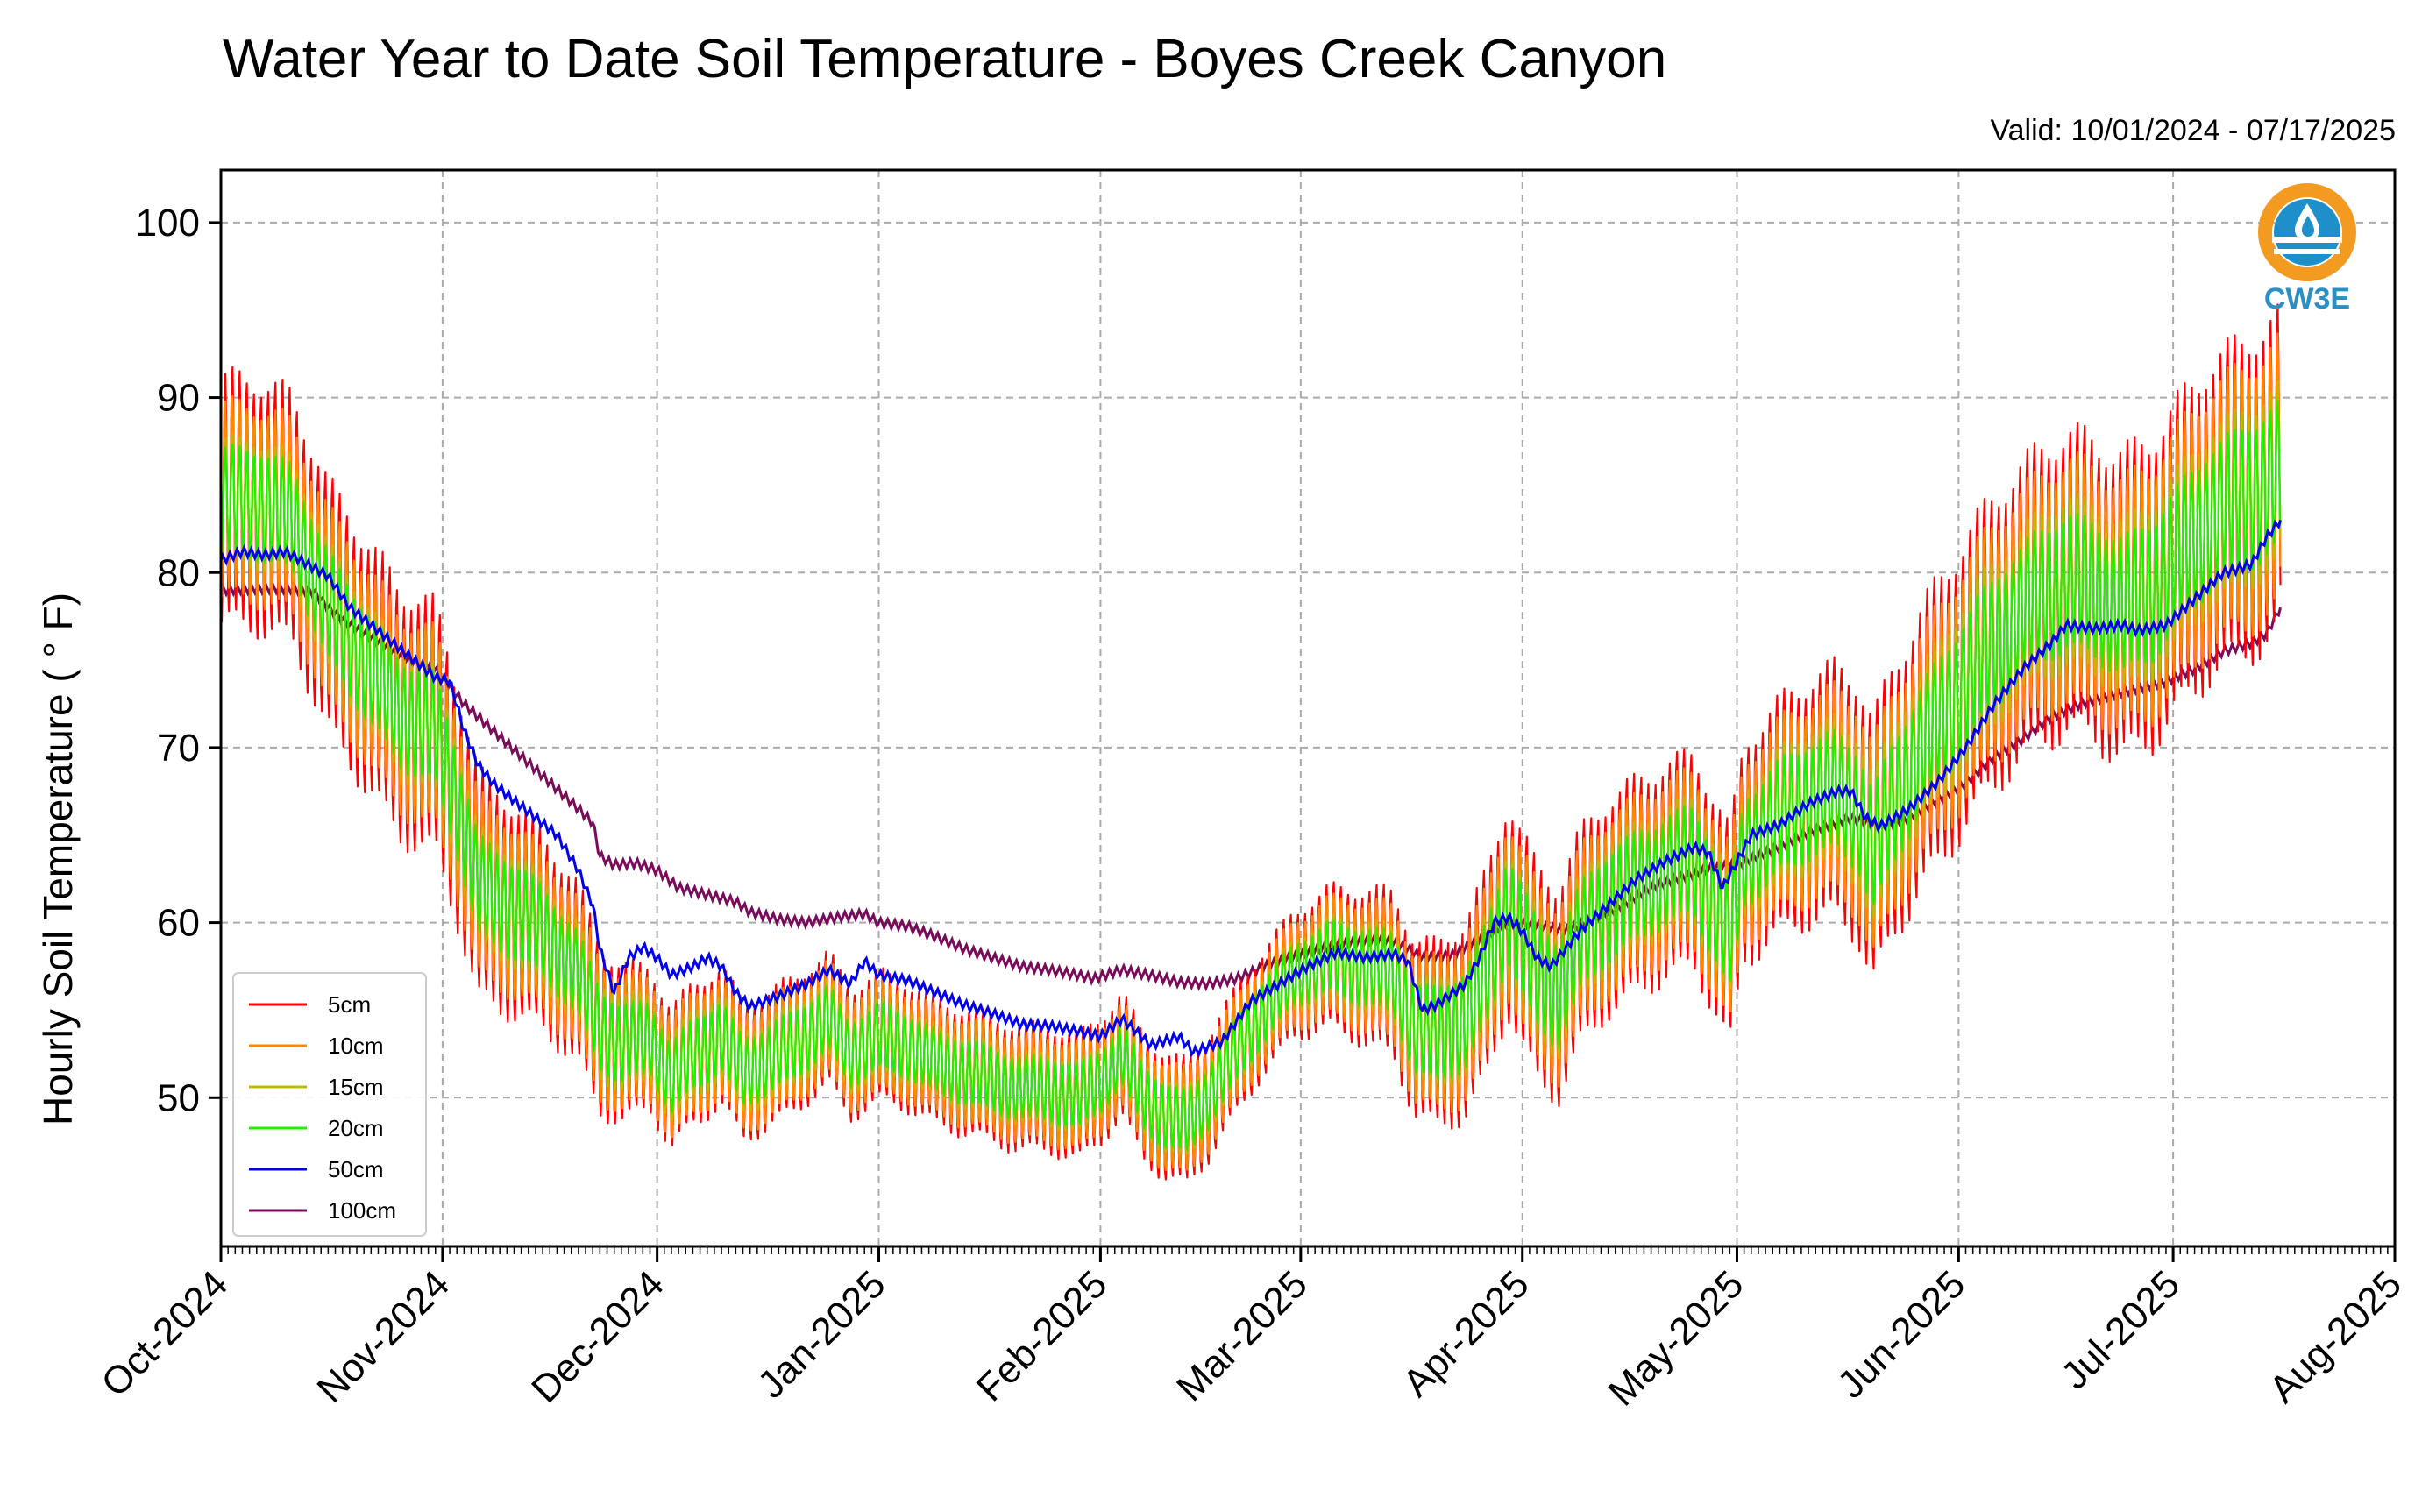  Describe the element at coordinates (356, 1169) in the screenshot. I see `legend-label-50cm: 50cm` at that location.